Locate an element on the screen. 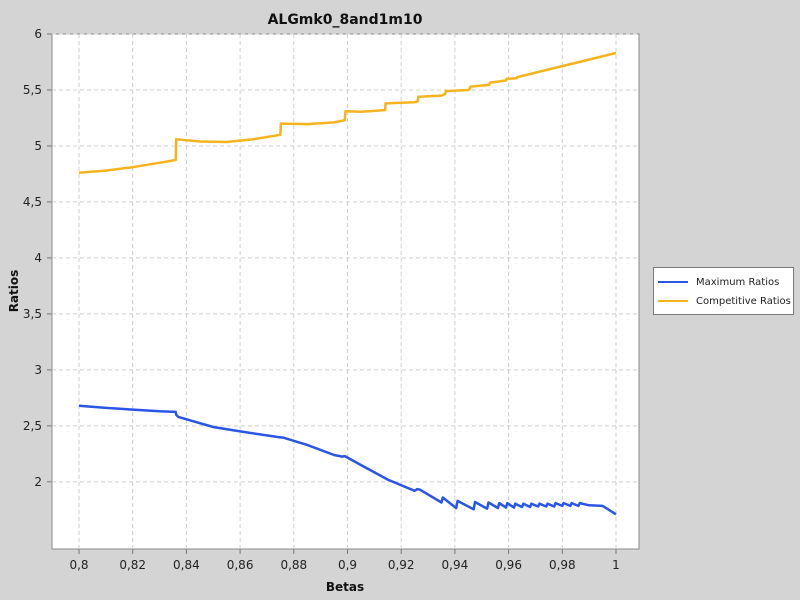 This screenshot has height=600, width=800. legend-swatch-competitive-ratios is located at coordinates (673, 301).